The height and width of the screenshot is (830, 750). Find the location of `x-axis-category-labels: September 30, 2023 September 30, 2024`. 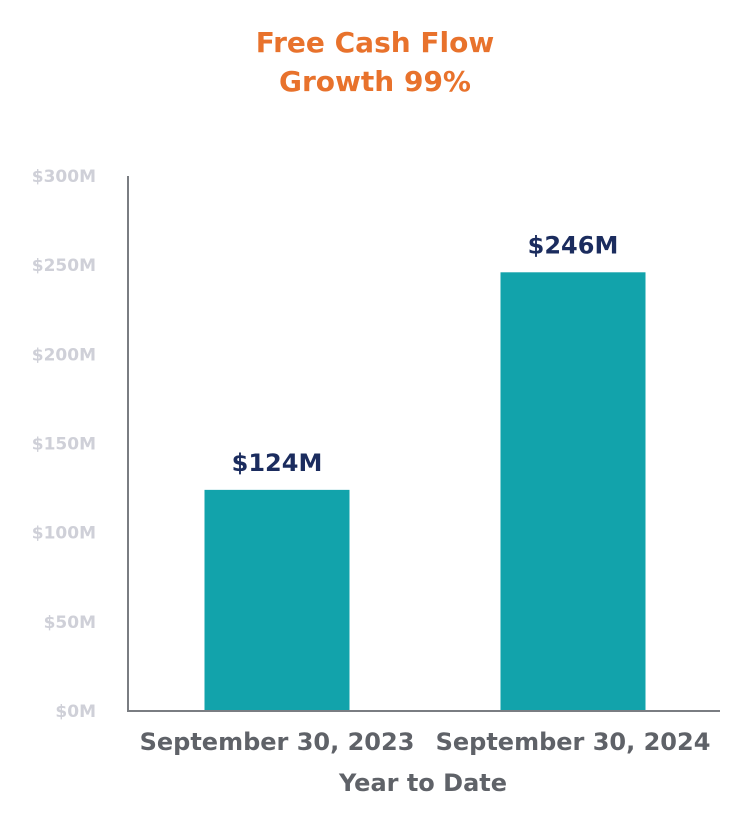

x-axis-category-labels: September 30, 2023 September 30, 2024 is located at coordinates (425, 742).